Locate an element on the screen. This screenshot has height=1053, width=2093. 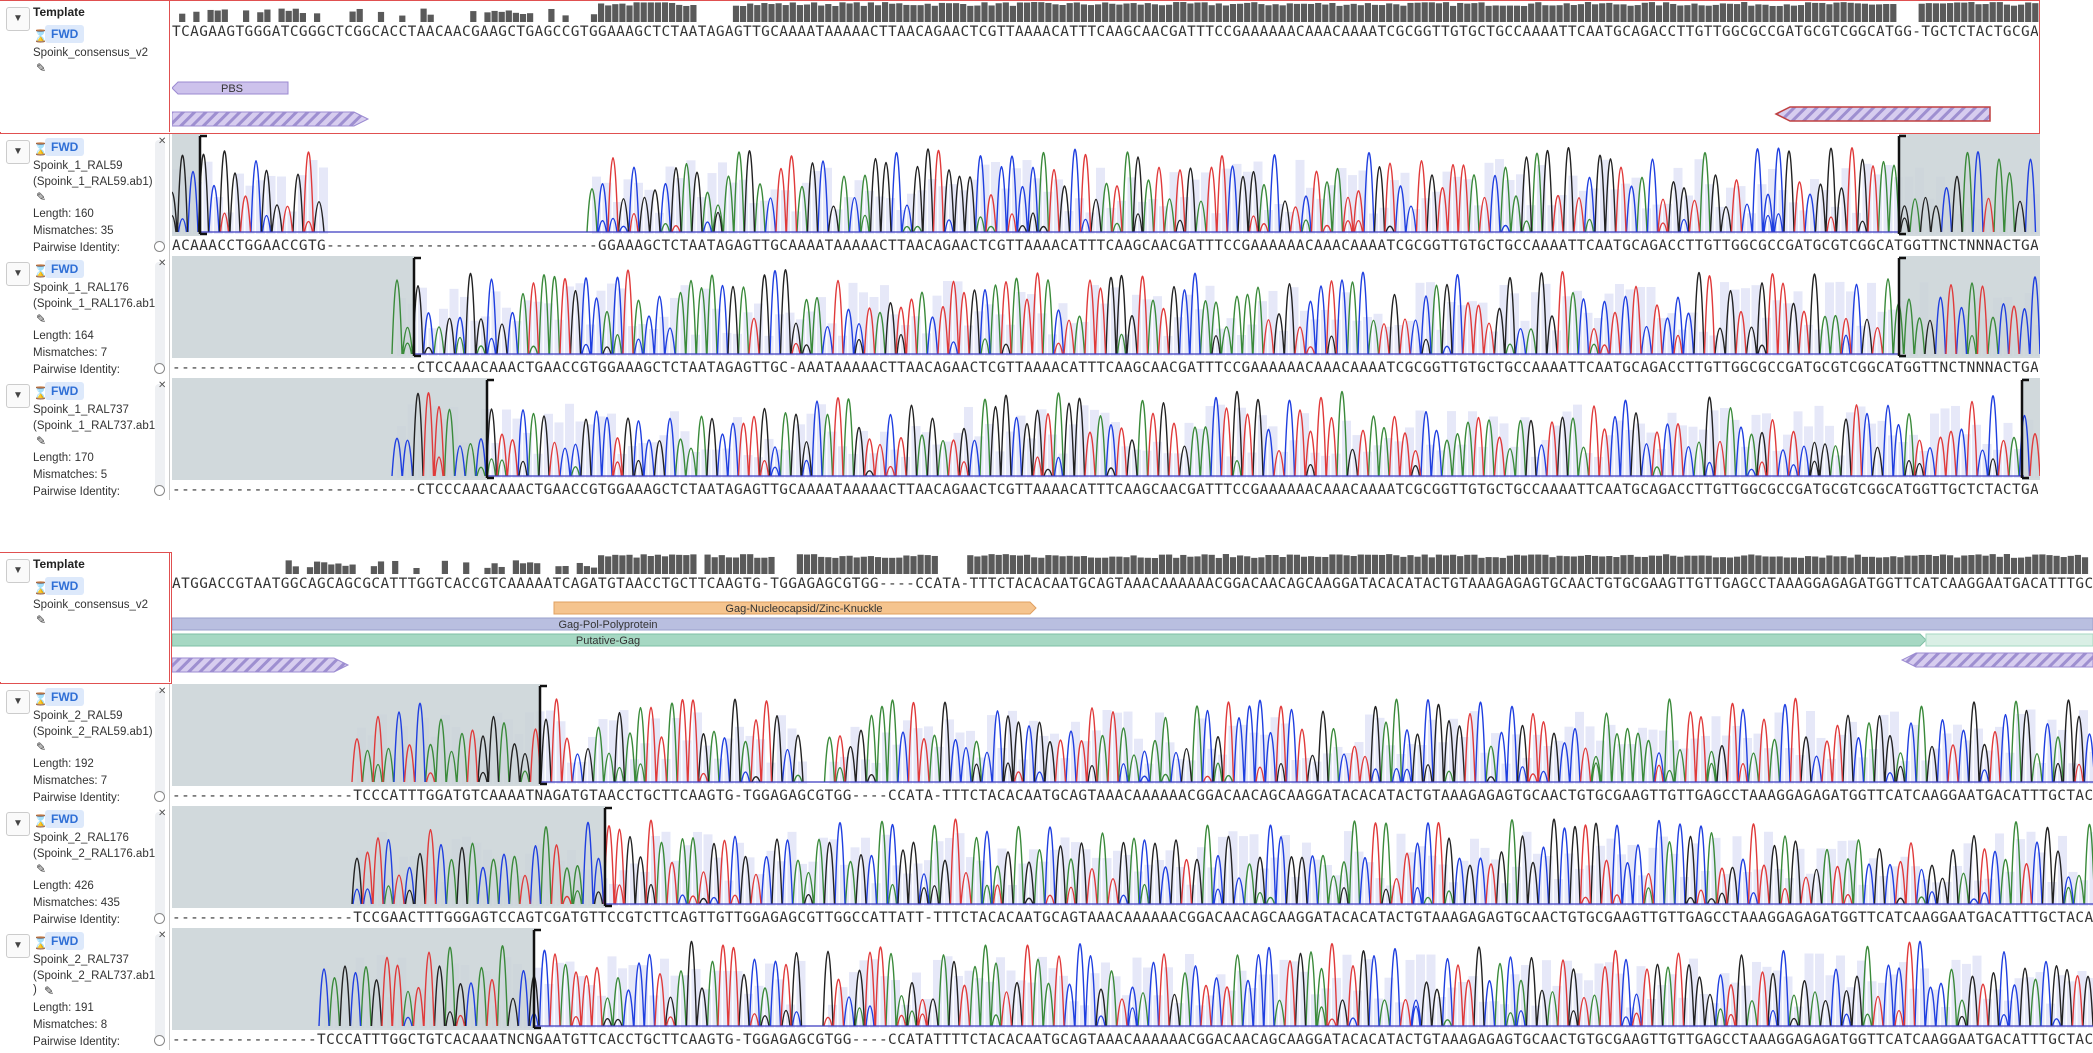
gag-nucleocapsid-annotation is located at coordinates (795, 608).